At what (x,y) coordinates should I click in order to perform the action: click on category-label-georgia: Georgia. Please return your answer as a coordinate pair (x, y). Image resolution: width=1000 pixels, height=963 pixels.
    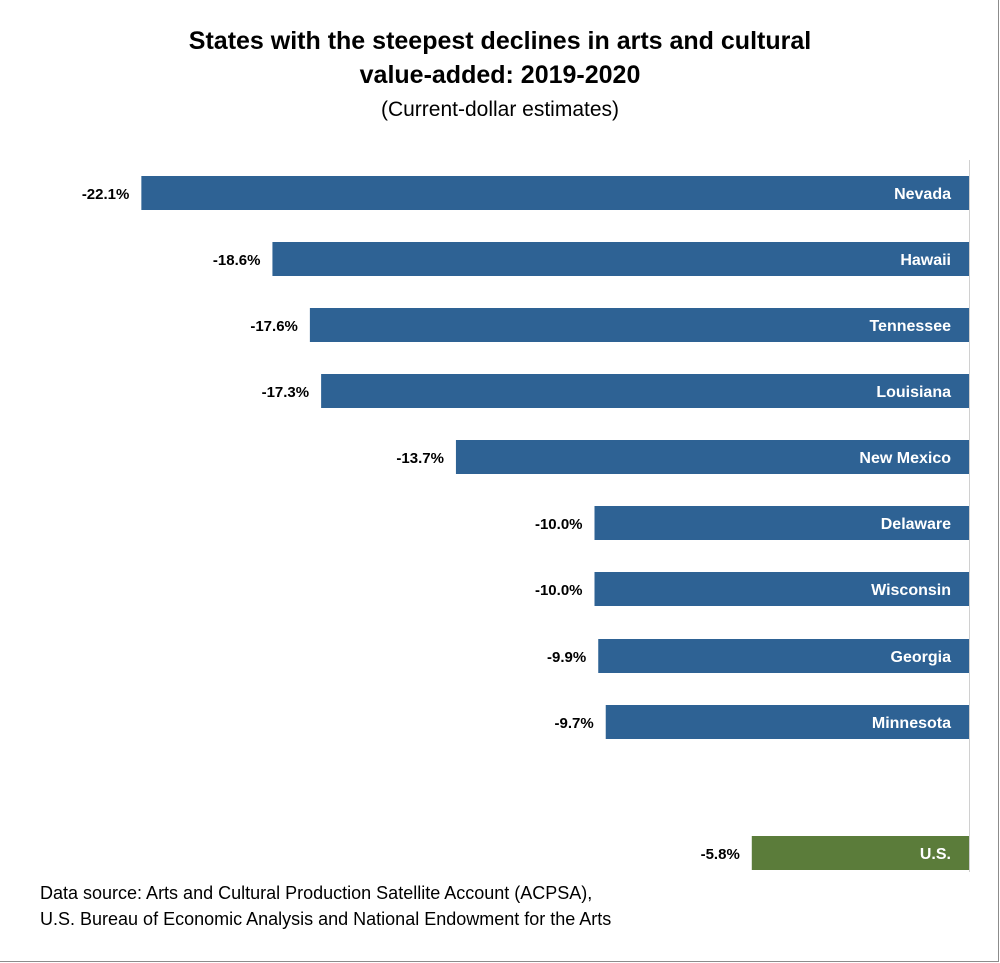
    Looking at the image, I should click on (921, 657).